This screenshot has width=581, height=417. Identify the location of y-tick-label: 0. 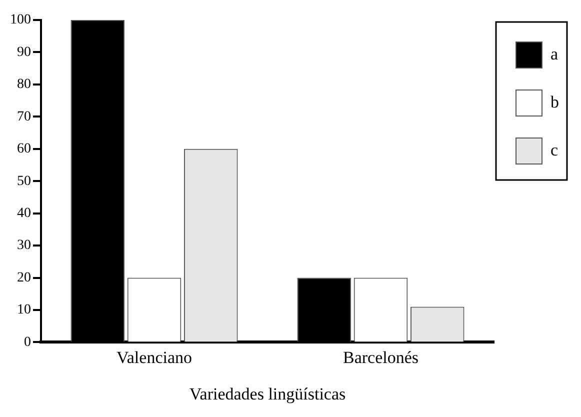
(27, 342).